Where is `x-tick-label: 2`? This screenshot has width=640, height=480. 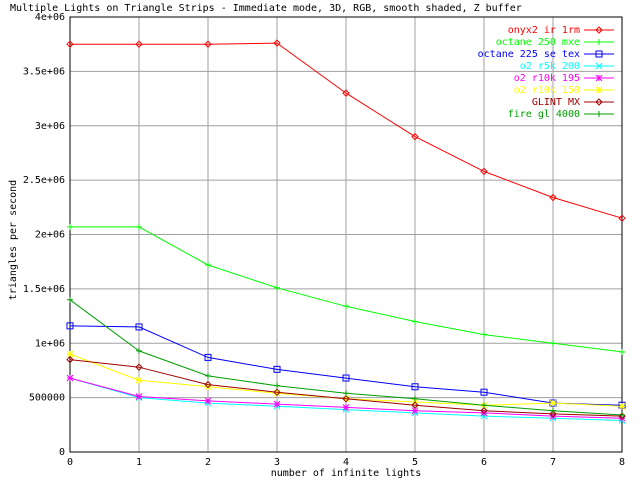
x-tick-label: 2 is located at coordinates (208, 462).